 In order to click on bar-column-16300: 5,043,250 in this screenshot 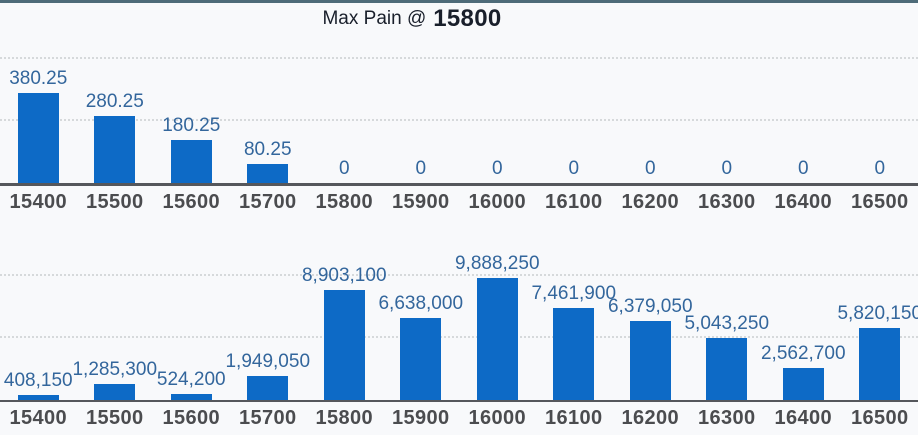, I will do `click(726, 356)`.